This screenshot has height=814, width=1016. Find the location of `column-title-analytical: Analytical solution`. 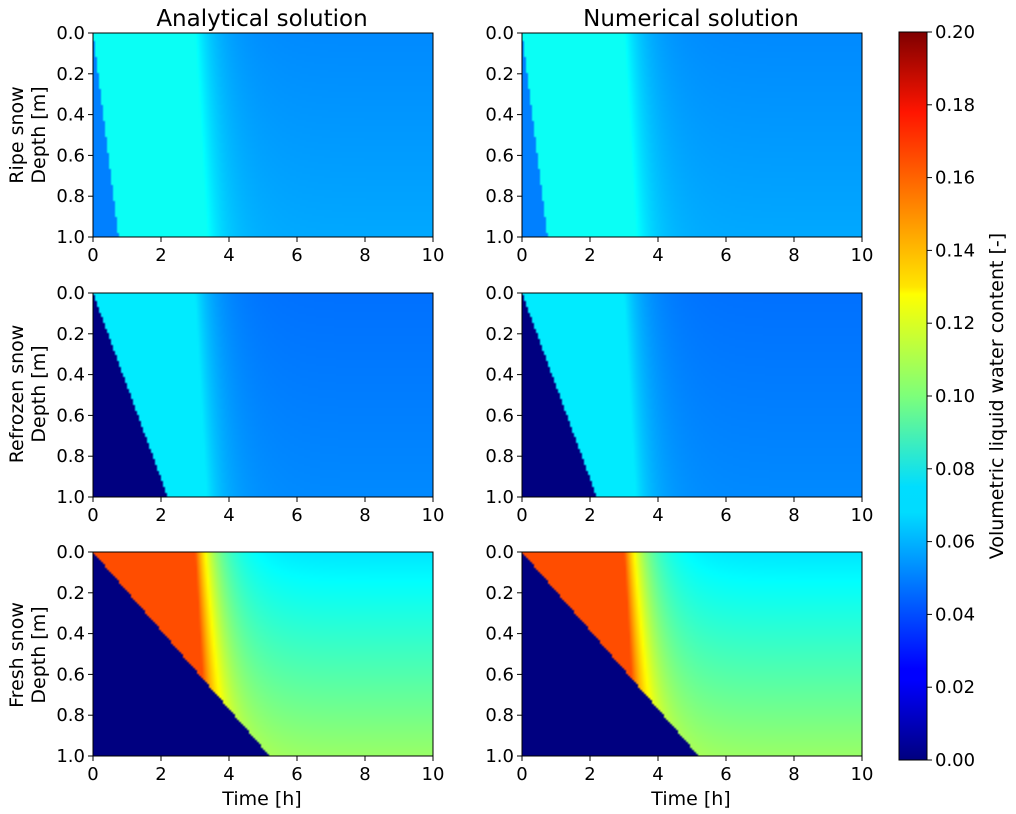

column-title-analytical: Analytical solution is located at coordinates (261, 19).